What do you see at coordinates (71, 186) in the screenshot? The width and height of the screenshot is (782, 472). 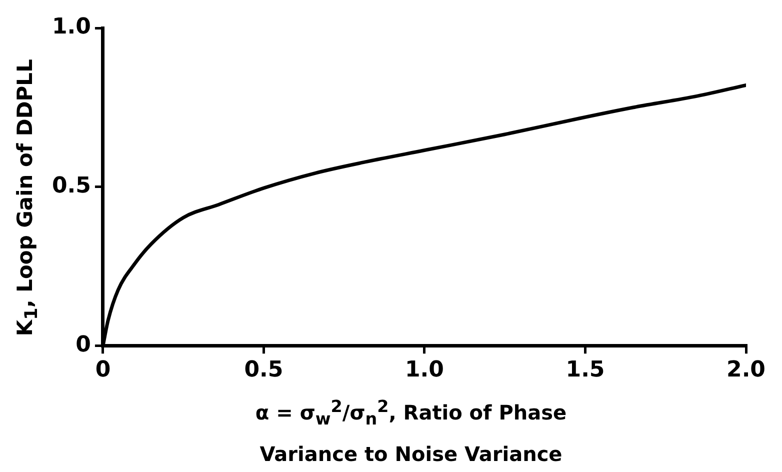 I see `y-tick-label: 0.5` at bounding box center [71, 186].